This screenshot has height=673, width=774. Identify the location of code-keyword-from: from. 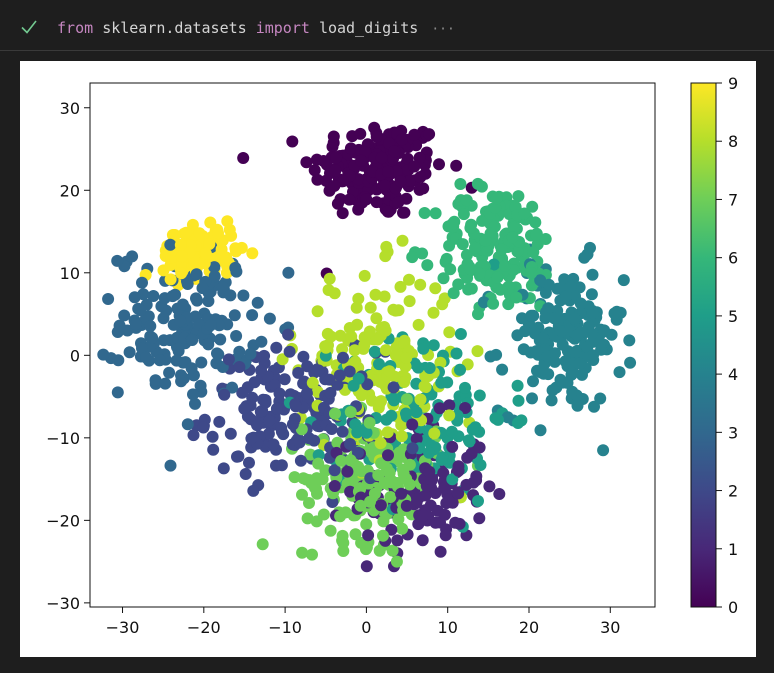
(75, 28).